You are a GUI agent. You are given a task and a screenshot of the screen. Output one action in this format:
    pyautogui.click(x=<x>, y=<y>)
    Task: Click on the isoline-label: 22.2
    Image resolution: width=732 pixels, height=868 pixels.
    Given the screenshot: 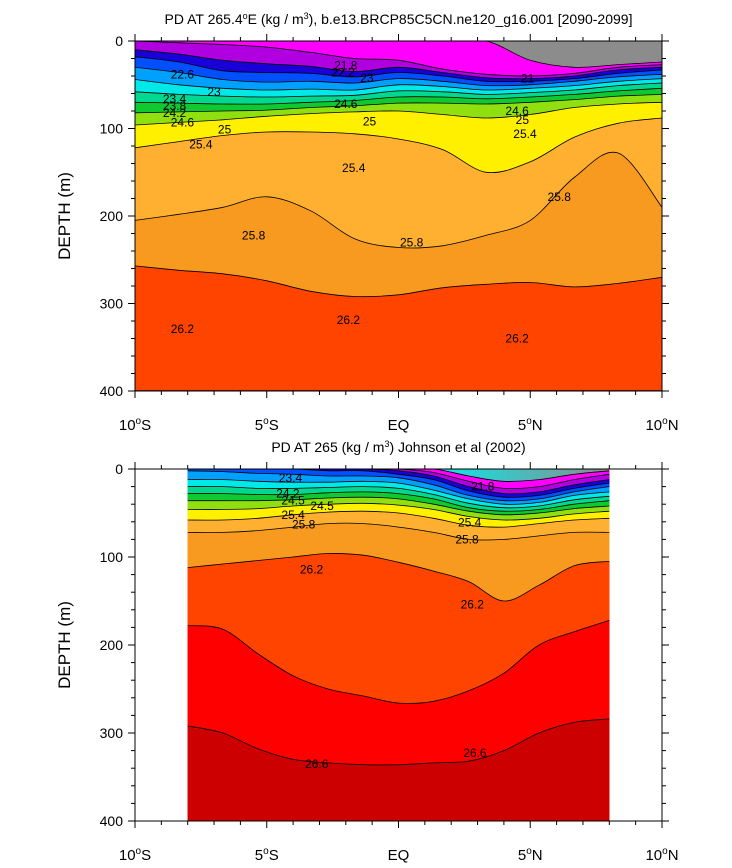 What is the action you would take?
    pyautogui.click(x=343, y=73)
    